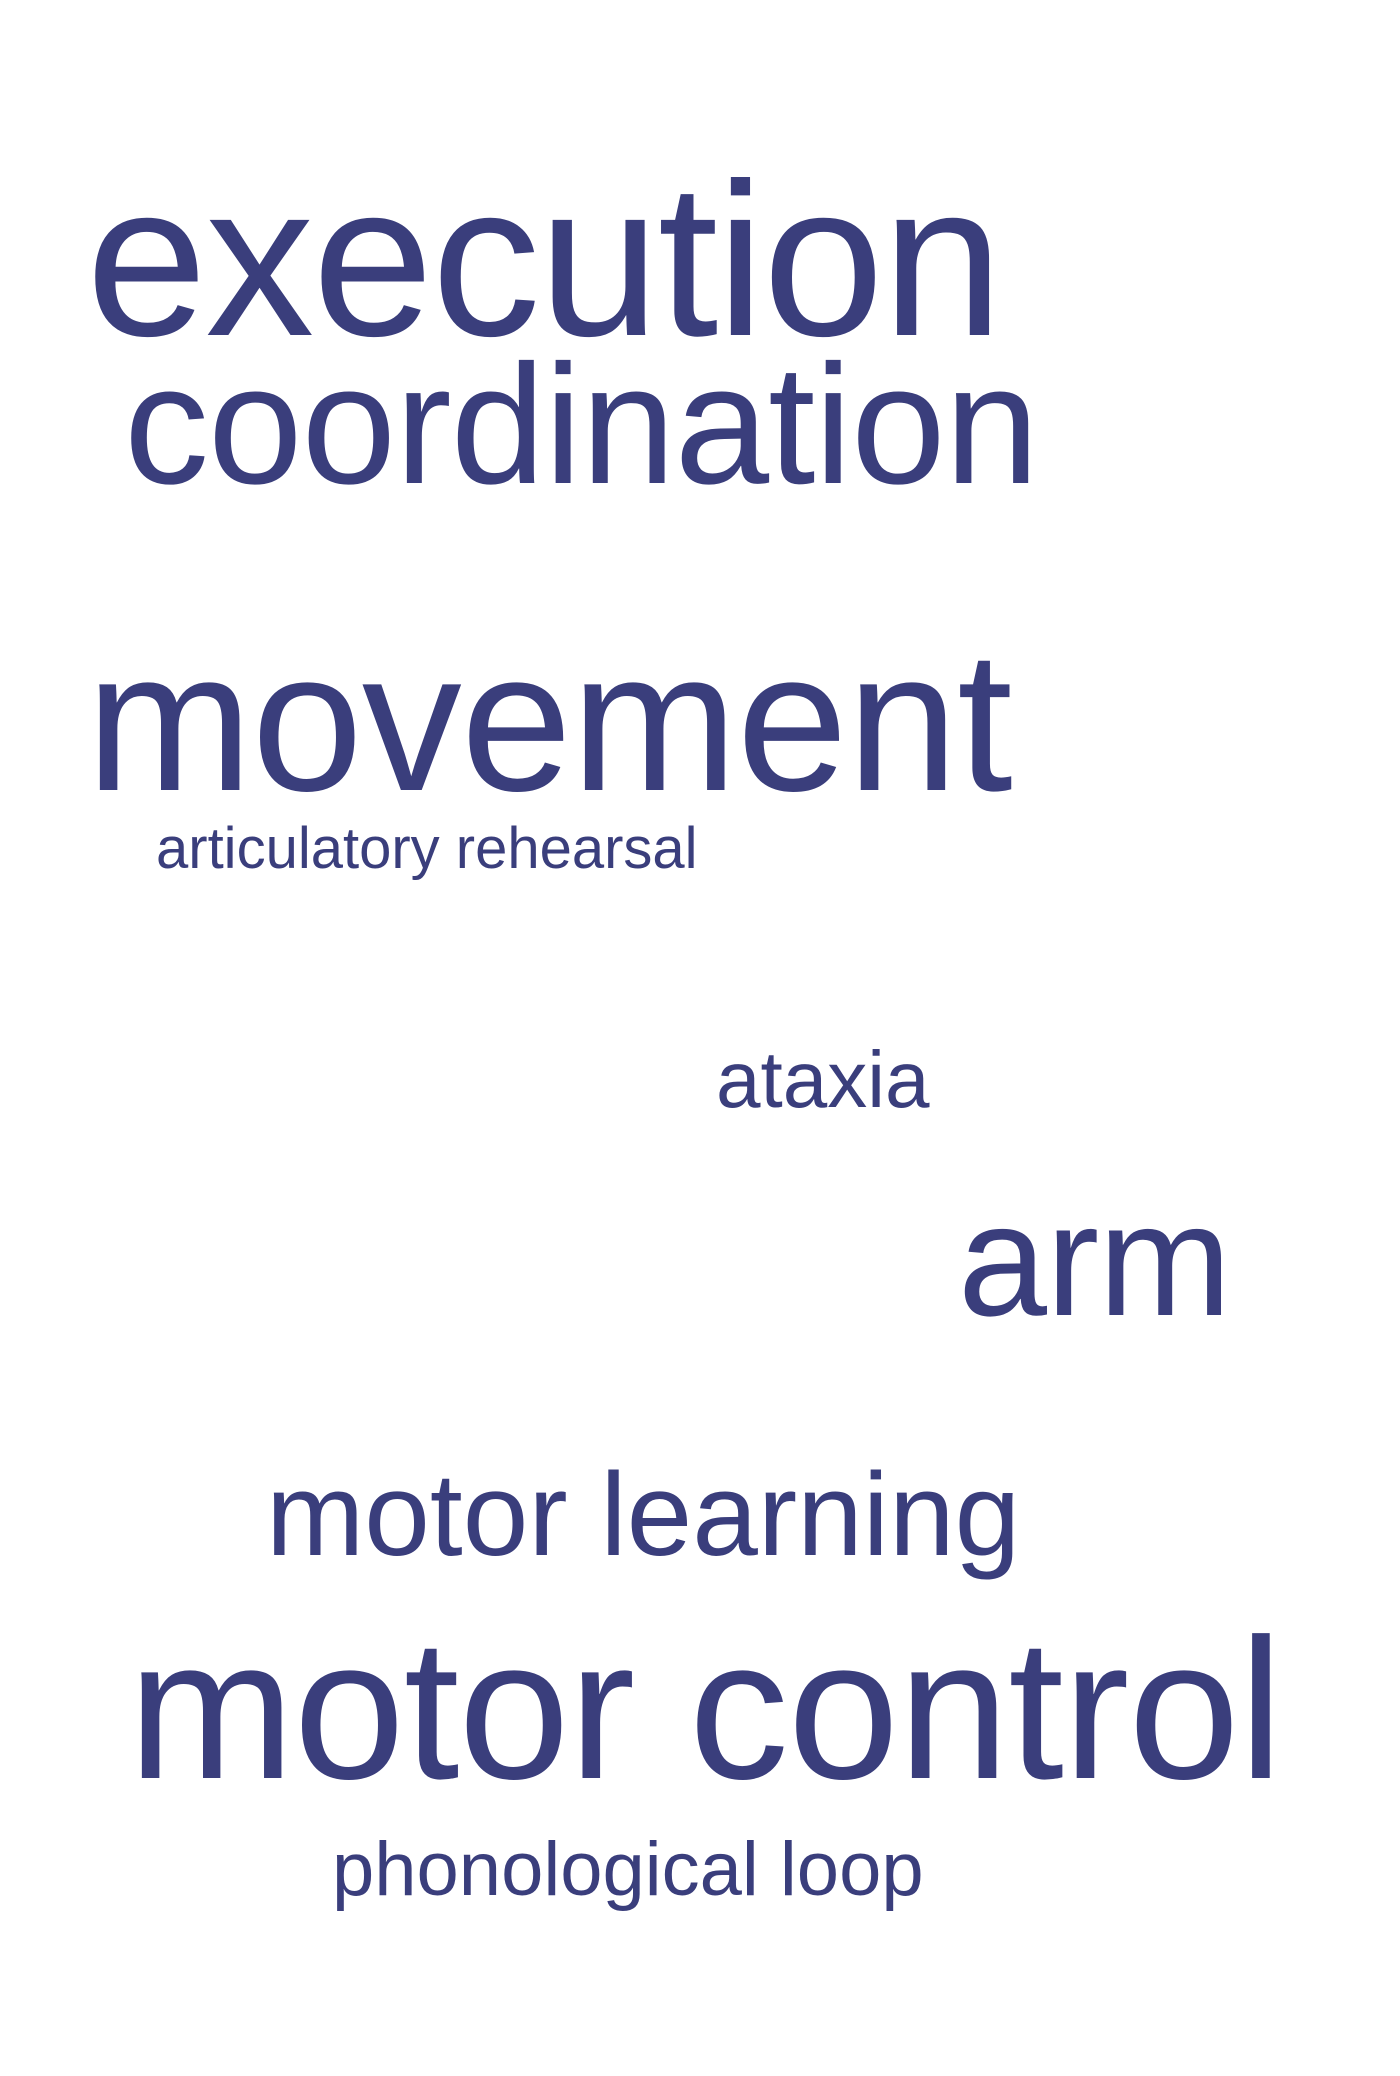 Image resolution: width=1400 pixels, height=2076 pixels. What do you see at coordinates (581, 425) in the screenshot?
I see `word-coordination: coordination` at bounding box center [581, 425].